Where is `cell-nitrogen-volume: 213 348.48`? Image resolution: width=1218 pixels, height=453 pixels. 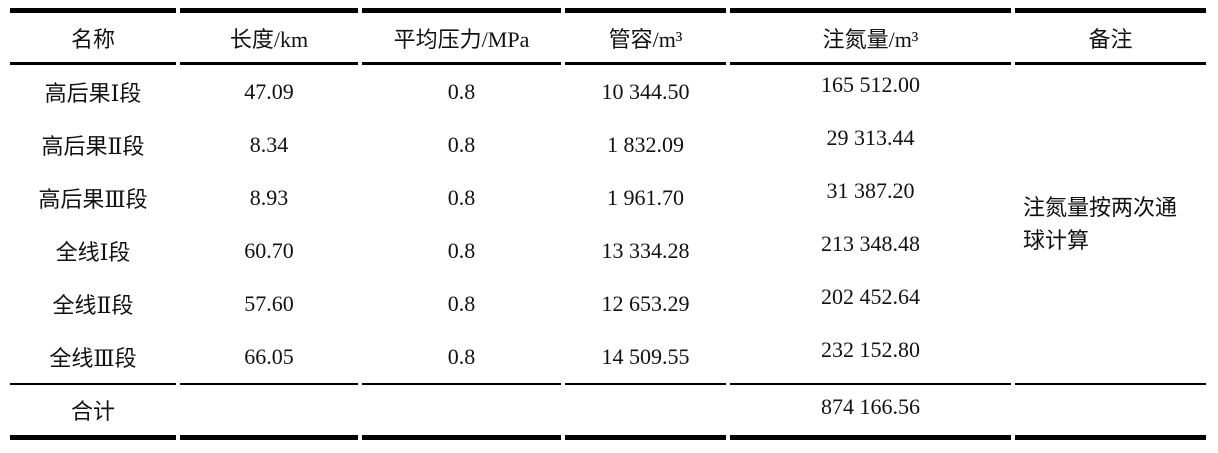
cell-nitrogen-volume: 213 348.48 is located at coordinates (870, 250).